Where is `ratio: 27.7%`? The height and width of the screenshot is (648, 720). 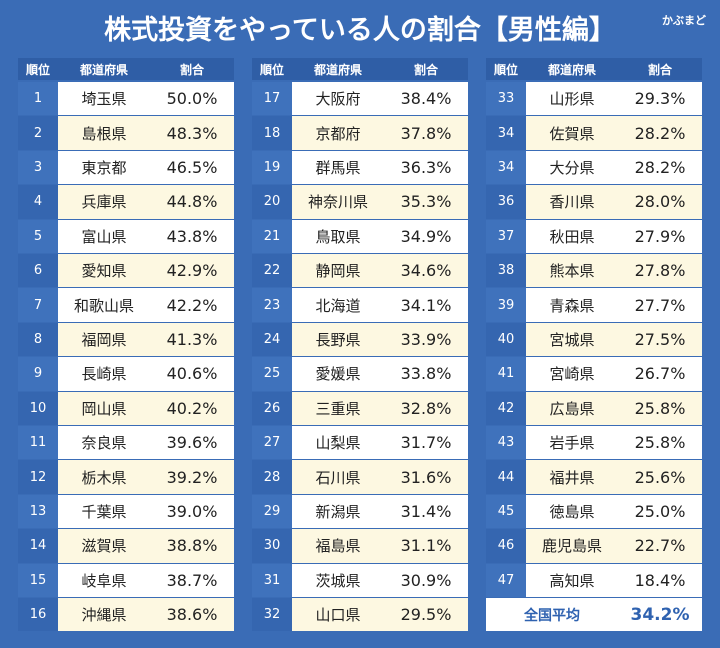
ratio: 27.7% is located at coordinates (660, 305).